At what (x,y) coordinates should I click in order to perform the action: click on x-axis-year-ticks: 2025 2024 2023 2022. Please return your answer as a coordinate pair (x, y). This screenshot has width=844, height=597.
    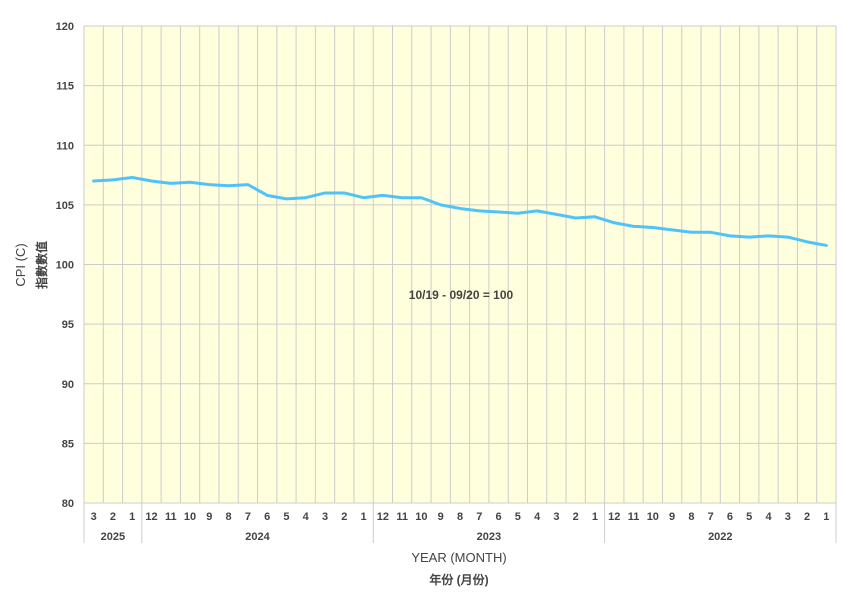
    Looking at the image, I should click on (460, 523).